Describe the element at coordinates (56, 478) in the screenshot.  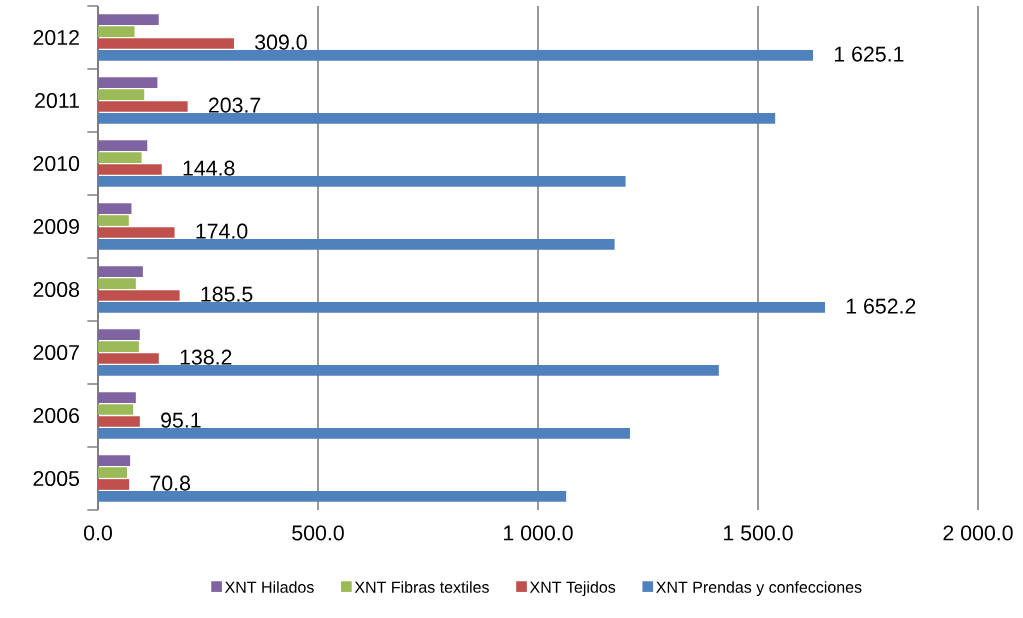
I see `y-tick-label: 2005` at that location.